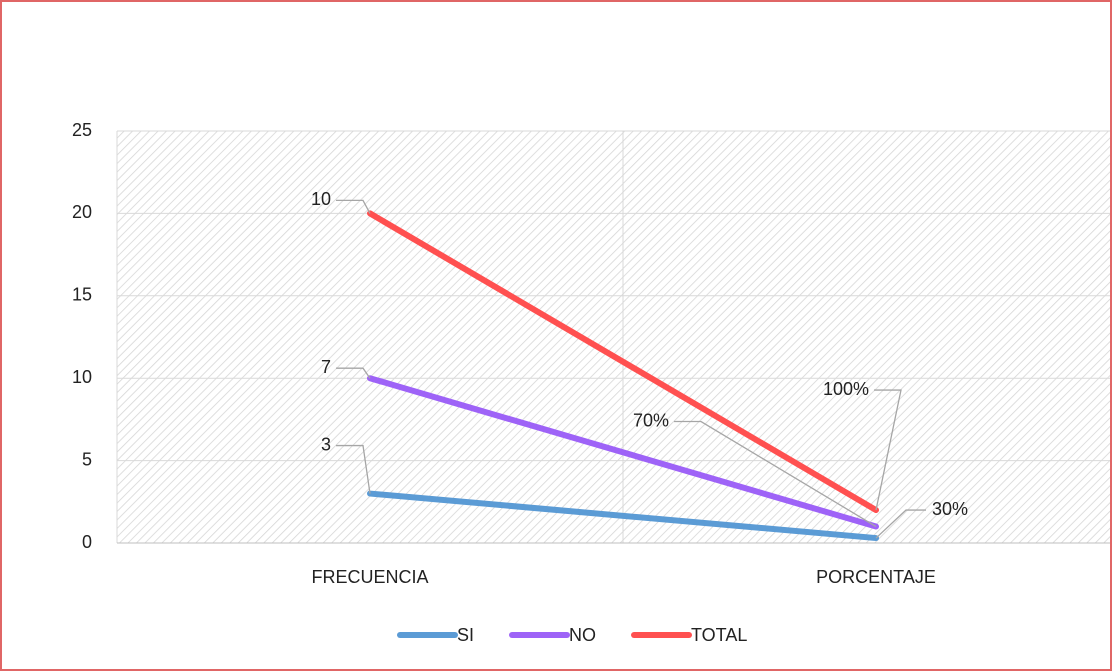 This screenshot has height=671, width=1112. I want to click on y-tick-label: 5, so click(87, 459).